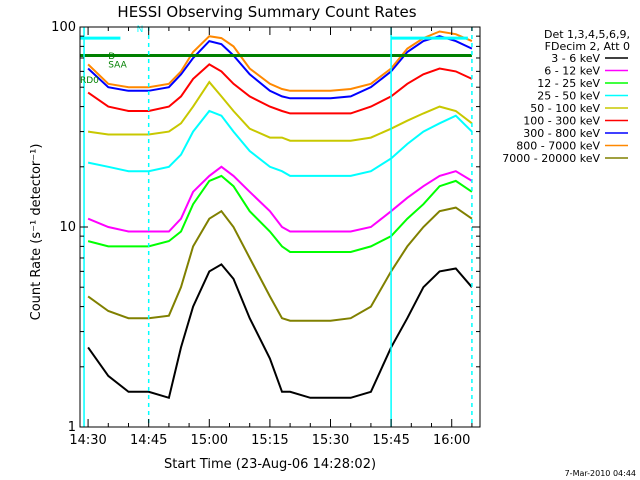  Describe the element at coordinates (565, 108) in the screenshot. I see `legend-label: 50 - 100 keV` at that location.